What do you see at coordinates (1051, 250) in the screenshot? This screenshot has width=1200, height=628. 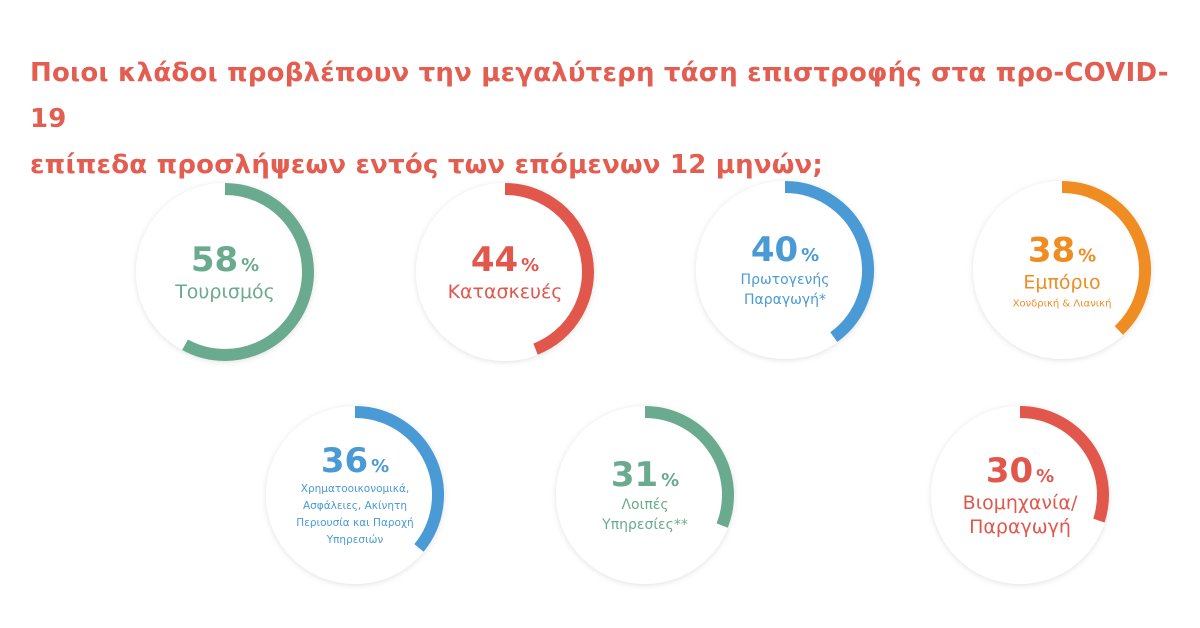 I see `value-label: 38` at bounding box center [1051, 250].